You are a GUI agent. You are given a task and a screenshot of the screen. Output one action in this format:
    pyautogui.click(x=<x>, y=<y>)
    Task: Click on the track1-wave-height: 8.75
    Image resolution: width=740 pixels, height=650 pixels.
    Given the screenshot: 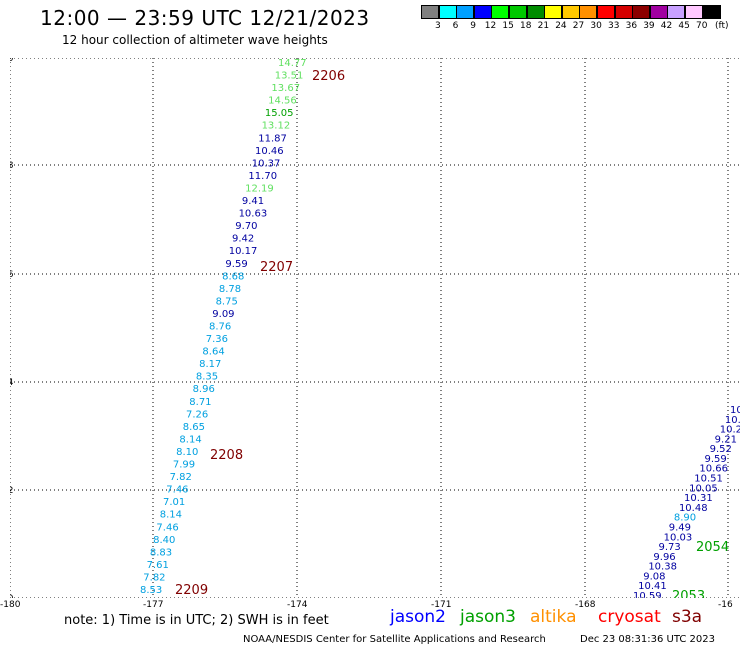 What is the action you would take?
    pyautogui.click(x=227, y=301)
    